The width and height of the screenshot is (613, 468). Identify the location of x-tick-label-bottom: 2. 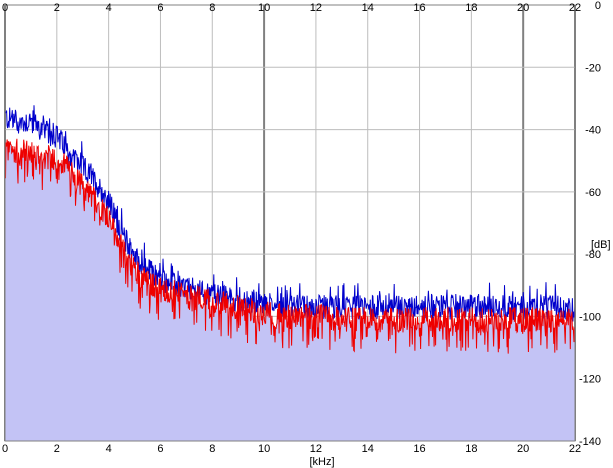
(57, 449).